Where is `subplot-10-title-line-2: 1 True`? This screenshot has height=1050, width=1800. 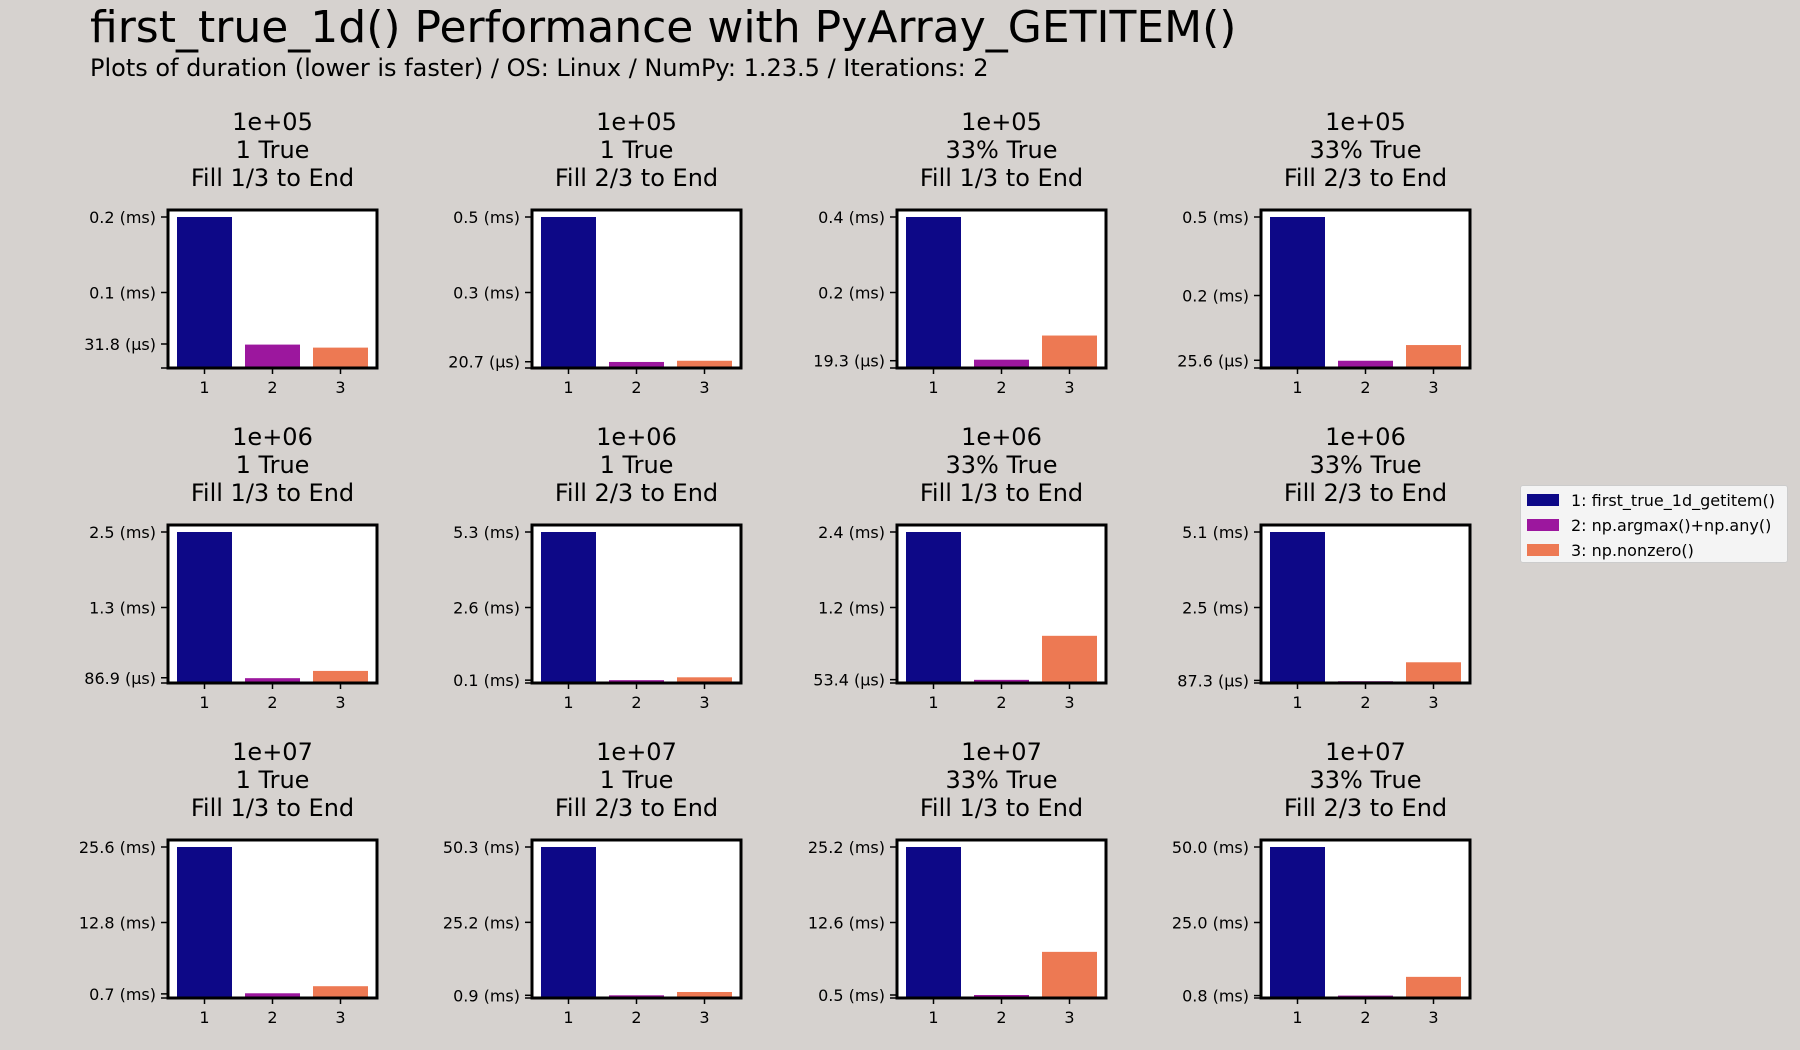 subplot-10-title-line-2: 1 True is located at coordinates (637, 780).